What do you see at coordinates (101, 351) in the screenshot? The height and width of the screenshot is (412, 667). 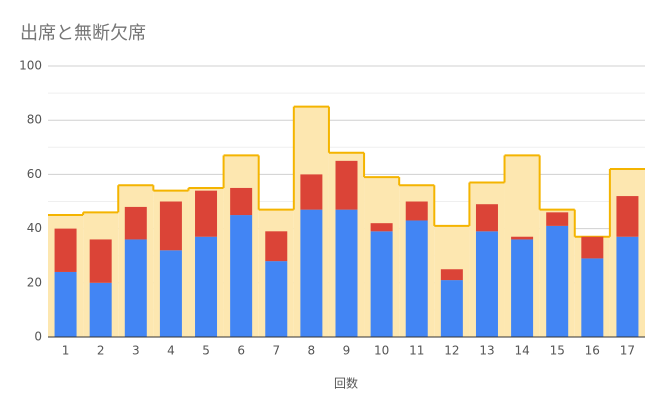 I see `x-tick-label: 2` at bounding box center [101, 351].